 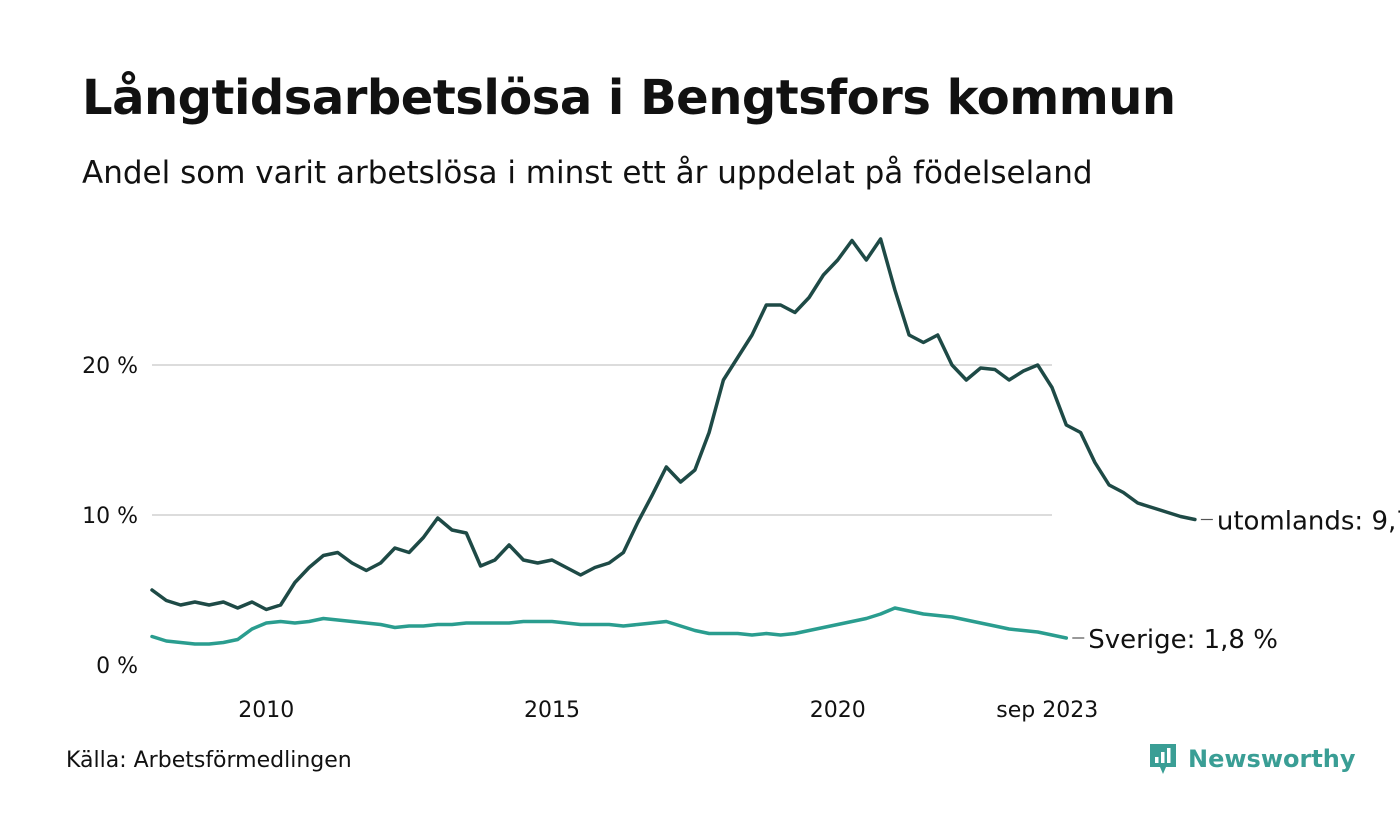 What do you see at coordinates (609, 626) in the screenshot?
I see `series-line-sverige` at bounding box center [609, 626].